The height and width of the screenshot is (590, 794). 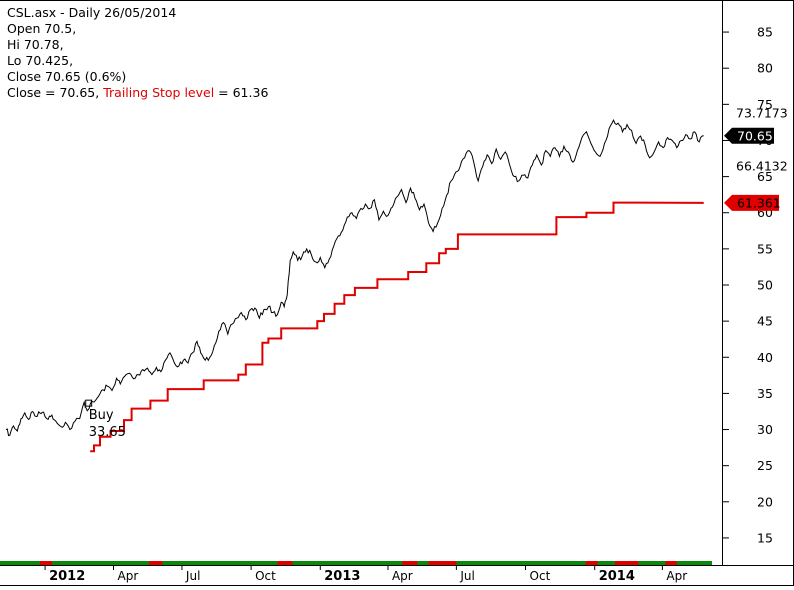 I want to click on signal-bar, so click(x=356, y=563).